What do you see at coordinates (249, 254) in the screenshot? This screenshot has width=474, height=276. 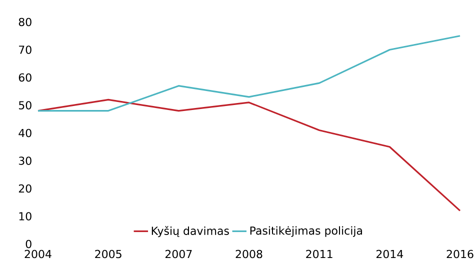 I see `x-tick-label: 2008` at bounding box center [249, 254].